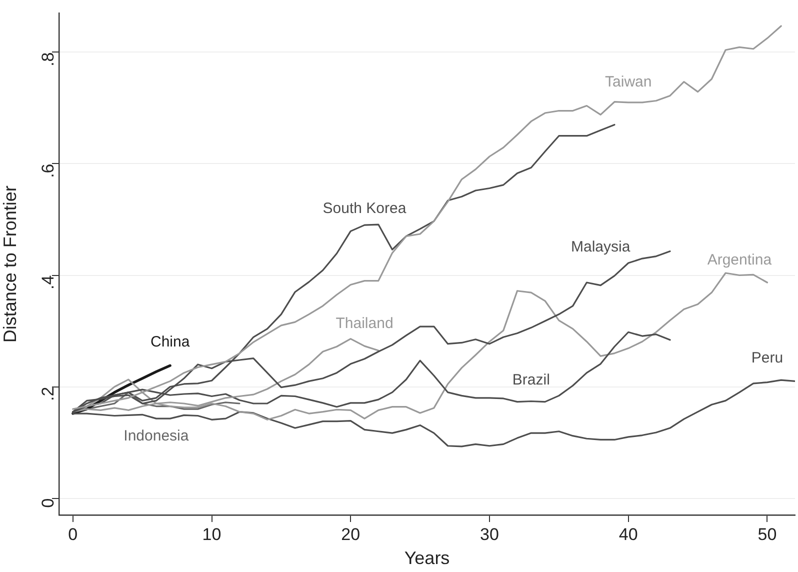  What do you see at coordinates (628, 534) in the screenshot?
I see `x-tick-label: 40` at bounding box center [628, 534].